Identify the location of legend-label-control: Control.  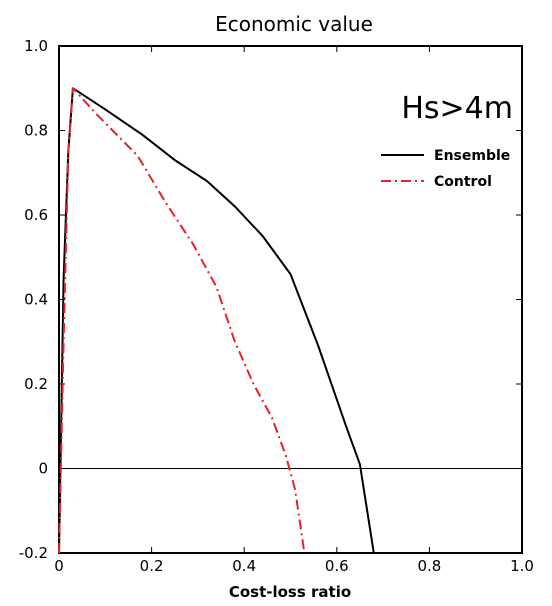
(463, 182).